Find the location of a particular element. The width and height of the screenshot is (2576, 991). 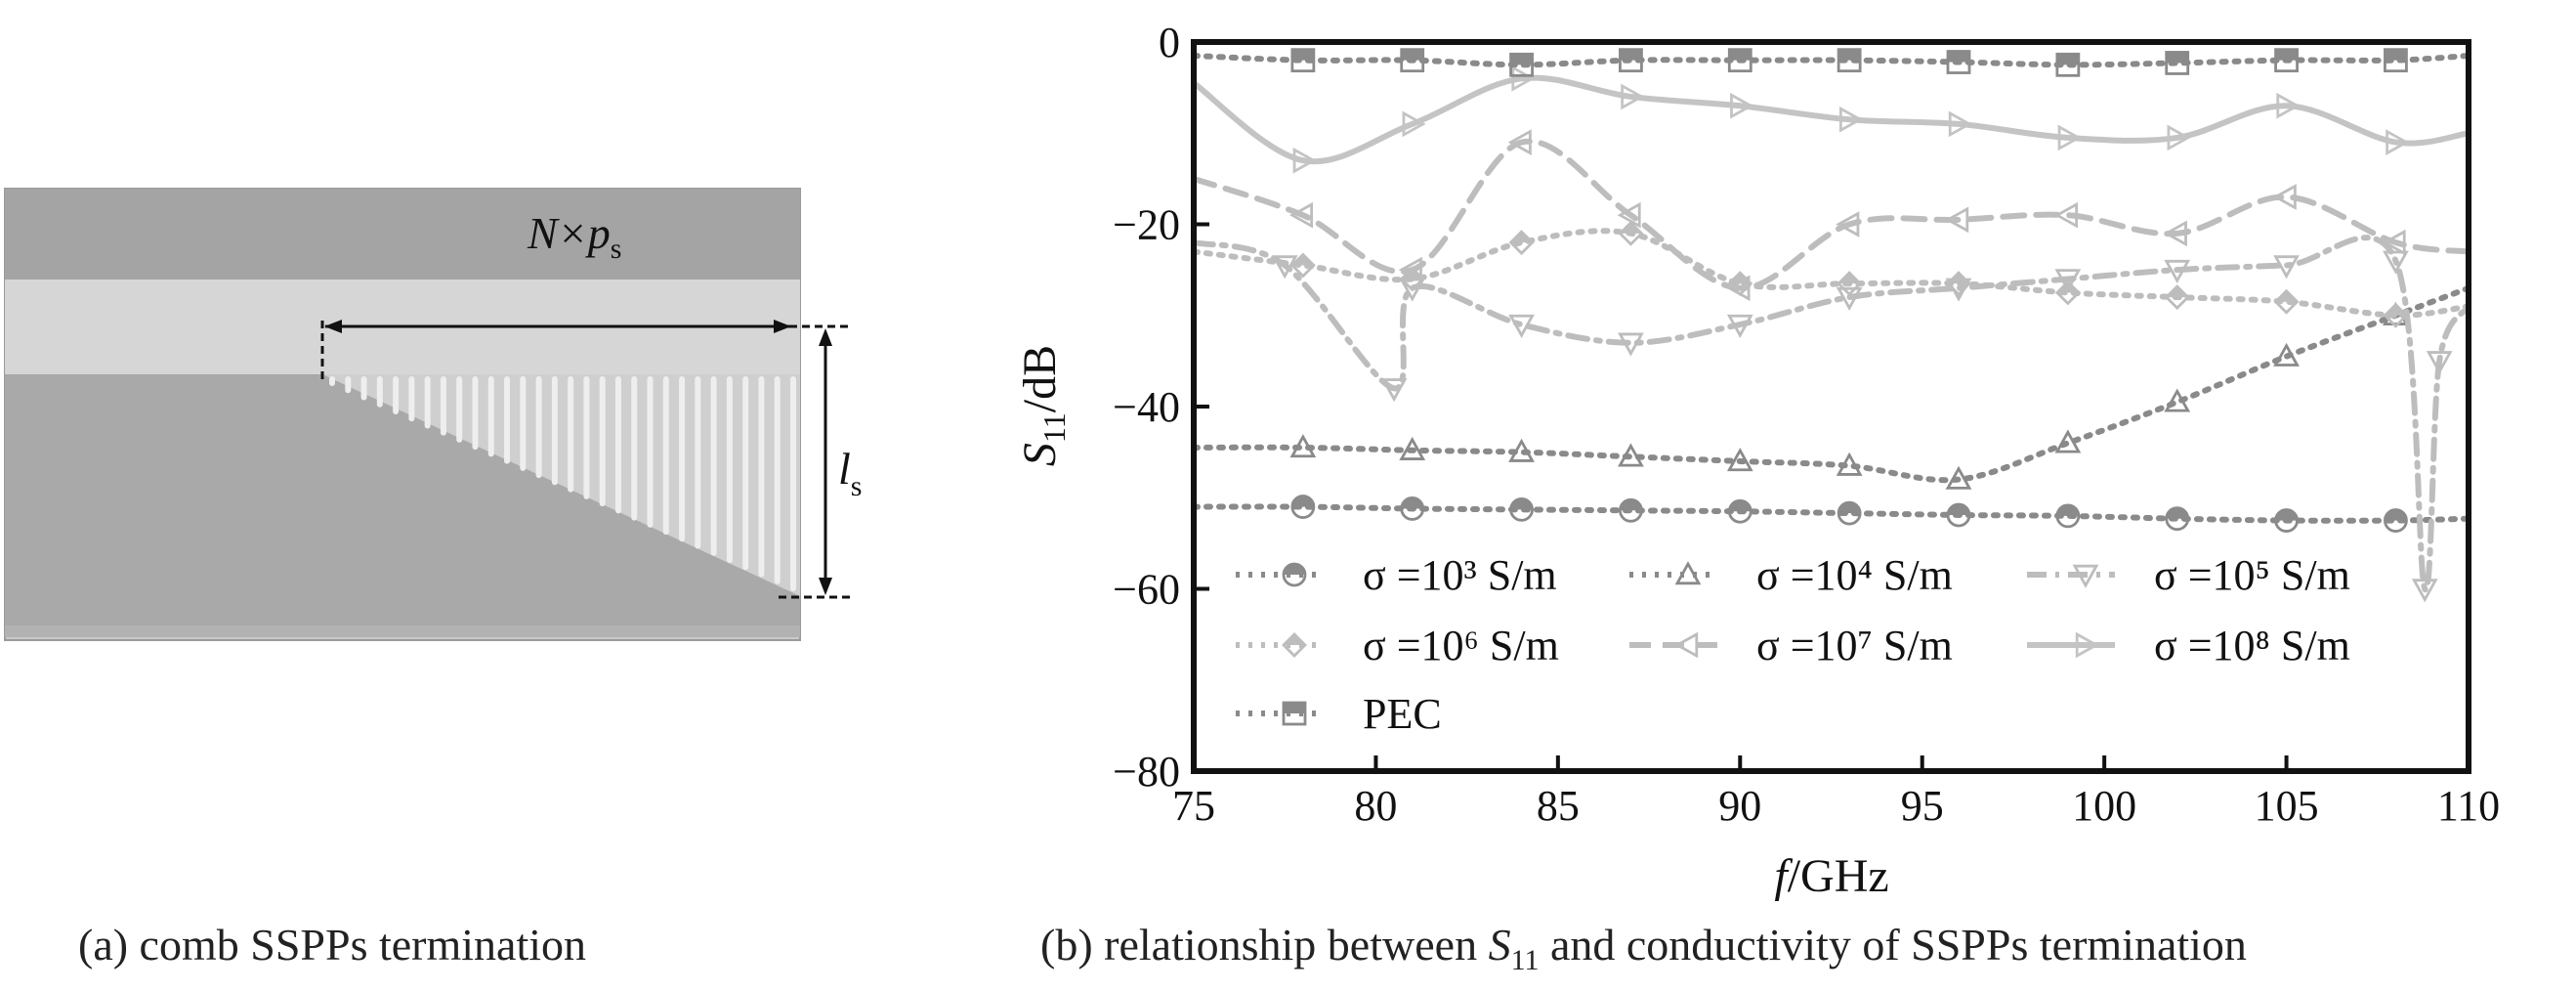

arrowhead-right-icon is located at coordinates (782, 326).